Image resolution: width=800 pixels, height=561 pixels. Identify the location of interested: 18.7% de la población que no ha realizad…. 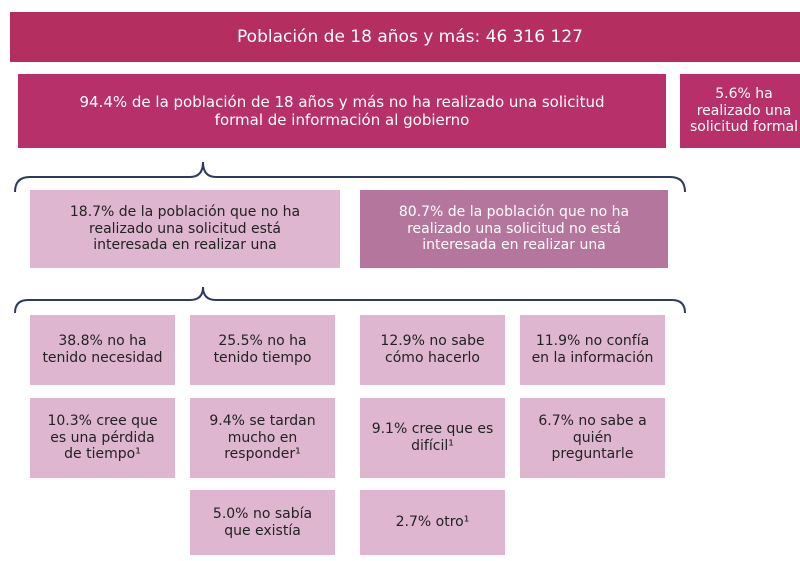
(185, 229).